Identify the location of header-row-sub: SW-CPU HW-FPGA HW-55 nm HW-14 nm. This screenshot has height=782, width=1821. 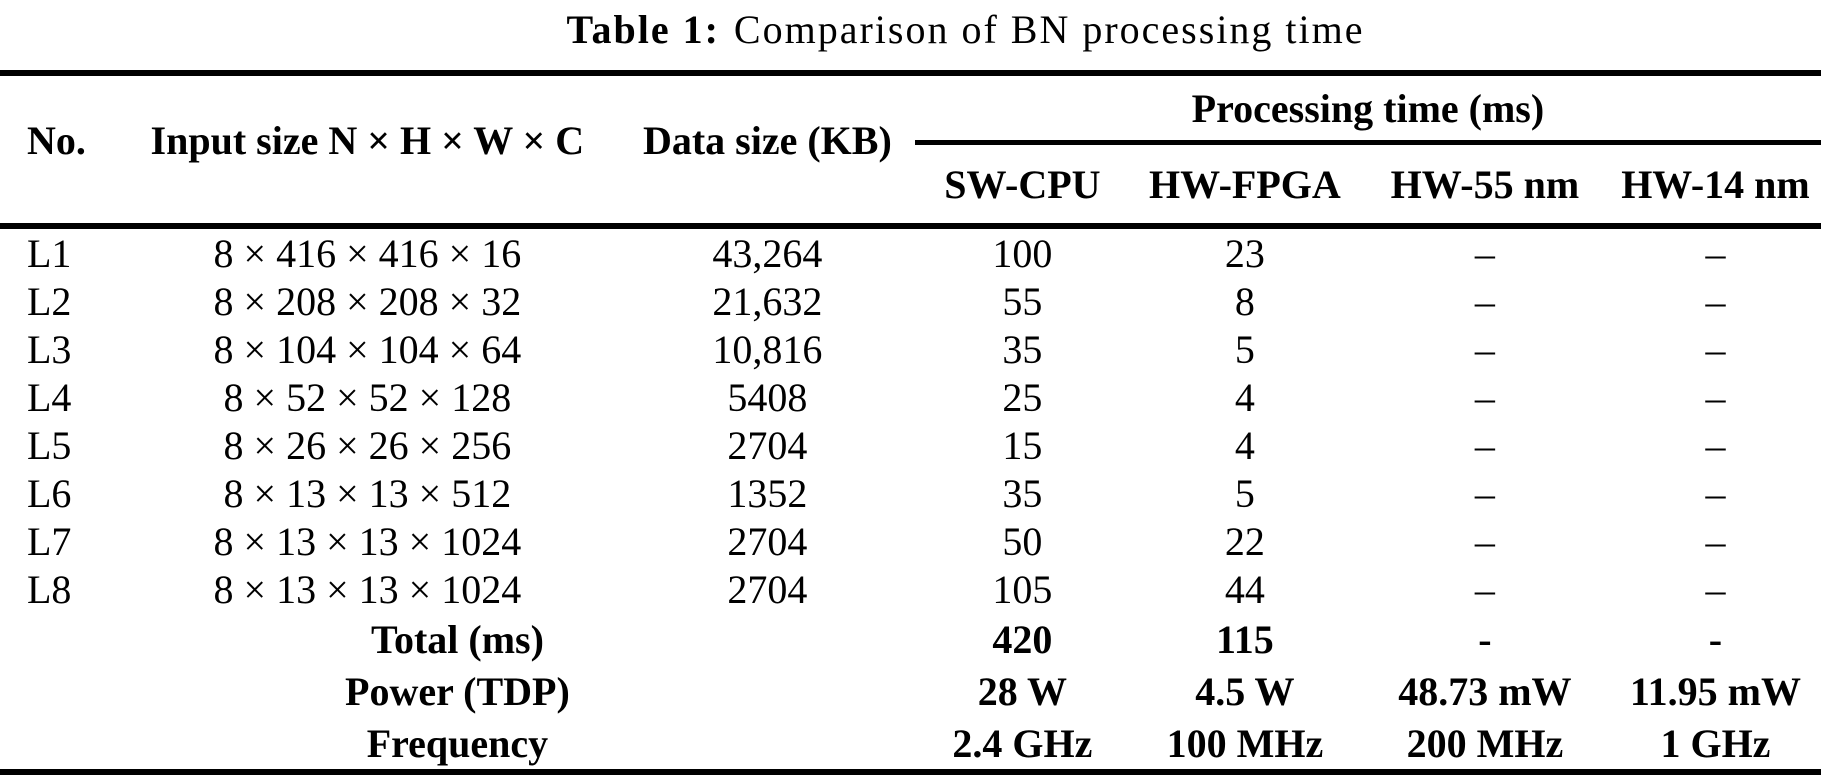
(910, 185).